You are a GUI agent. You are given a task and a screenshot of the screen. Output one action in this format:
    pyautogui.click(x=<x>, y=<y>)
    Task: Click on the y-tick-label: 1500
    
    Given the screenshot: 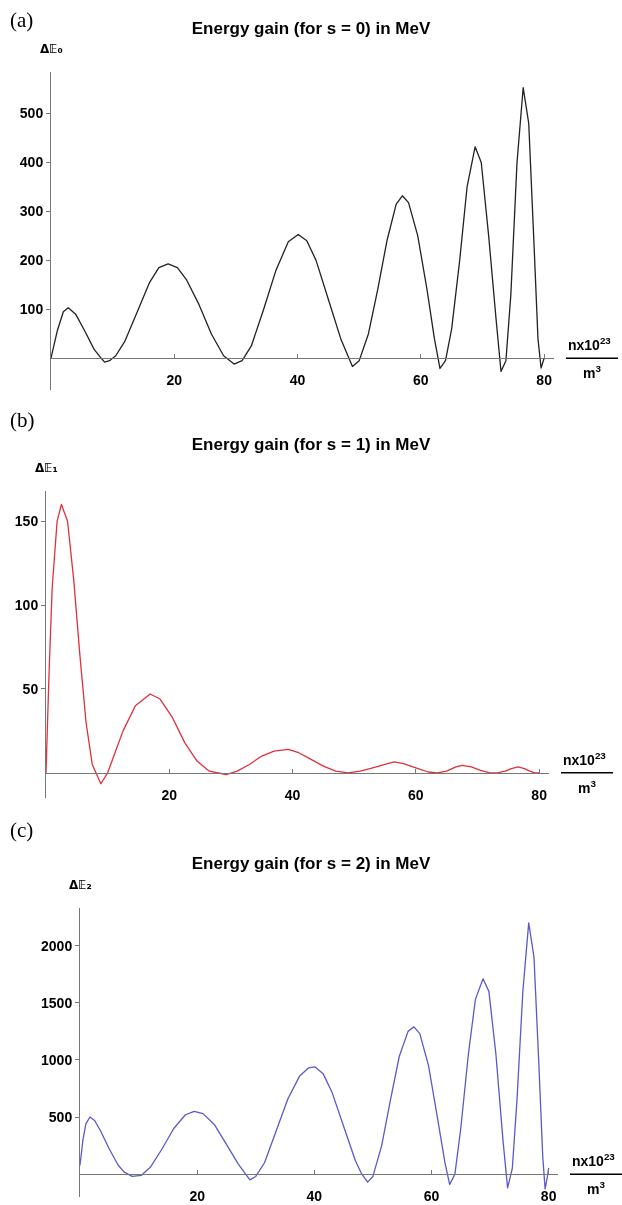 What is the action you would take?
    pyautogui.click(x=57, y=1002)
    